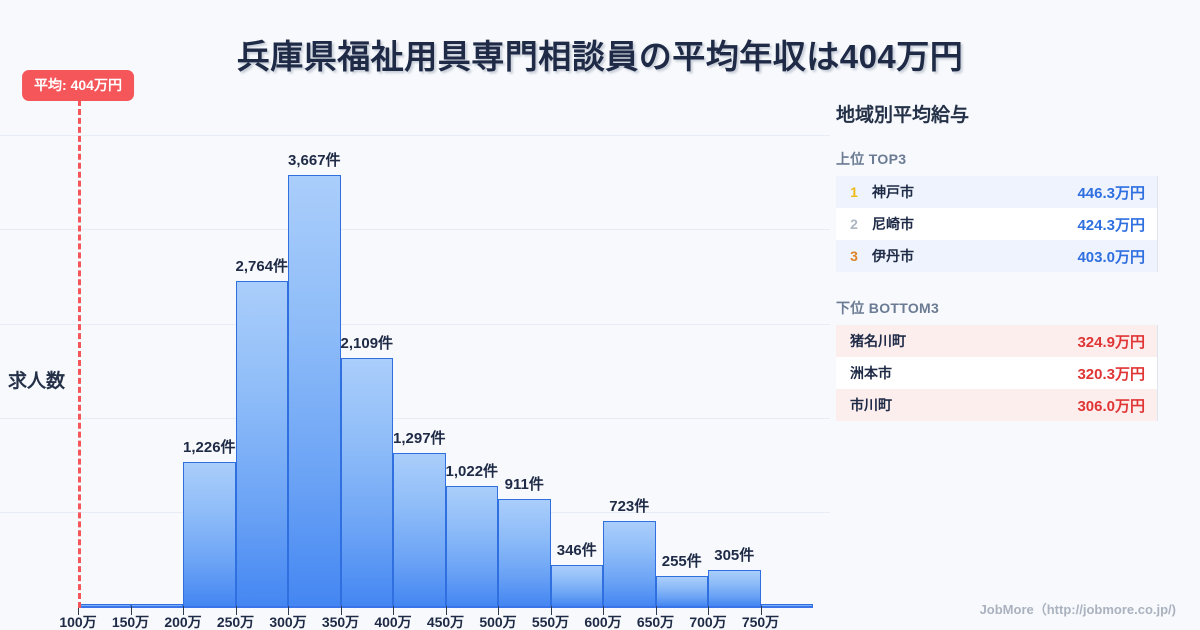  What do you see at coordinates (629, 506) in the screenshot?
I see `bar-value-label: 723件` at bounding box center [629, 506].